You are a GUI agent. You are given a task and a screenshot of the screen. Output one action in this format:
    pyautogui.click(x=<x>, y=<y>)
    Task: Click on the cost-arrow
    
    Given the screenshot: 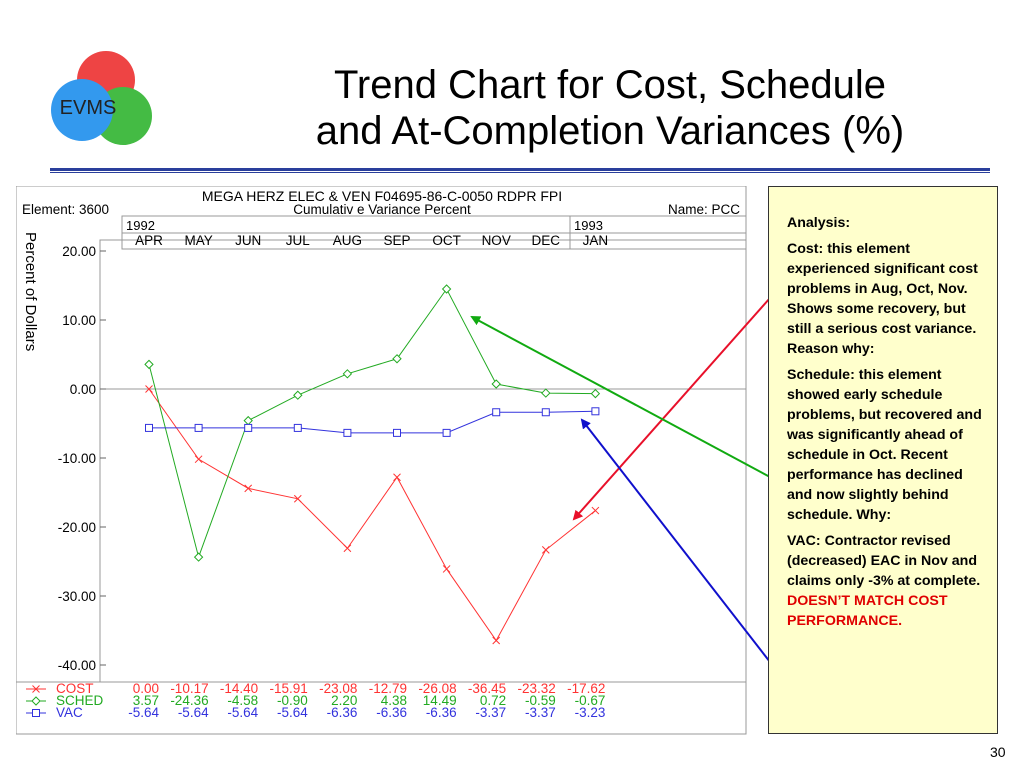 What is the action you would take?
    pyautogui.click(x=671, y=409)
    